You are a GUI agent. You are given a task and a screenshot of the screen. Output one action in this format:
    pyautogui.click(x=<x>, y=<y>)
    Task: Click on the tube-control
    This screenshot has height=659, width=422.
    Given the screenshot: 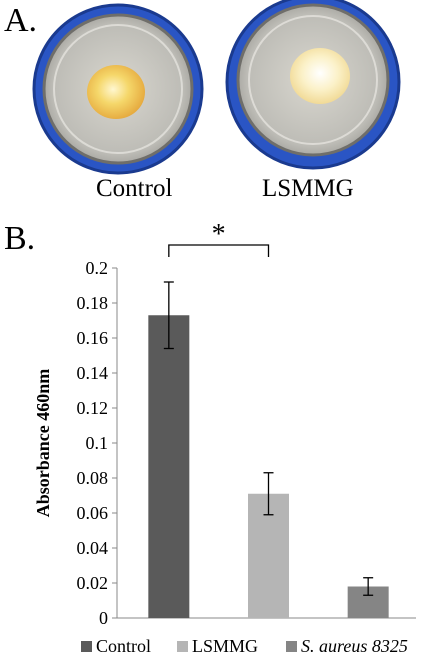 What is the action you would take?
    pyautogui.click(x=118, y=89)
    